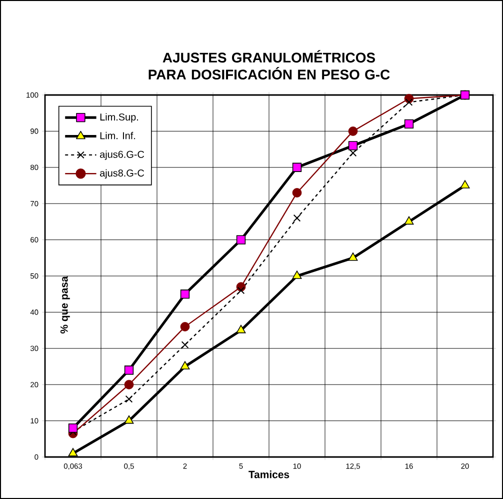 The image size is (503, 499). Describe the element at coordinates (122, 155) in the screenshot. I see `legend-label: ajus6.G-C` at that location.